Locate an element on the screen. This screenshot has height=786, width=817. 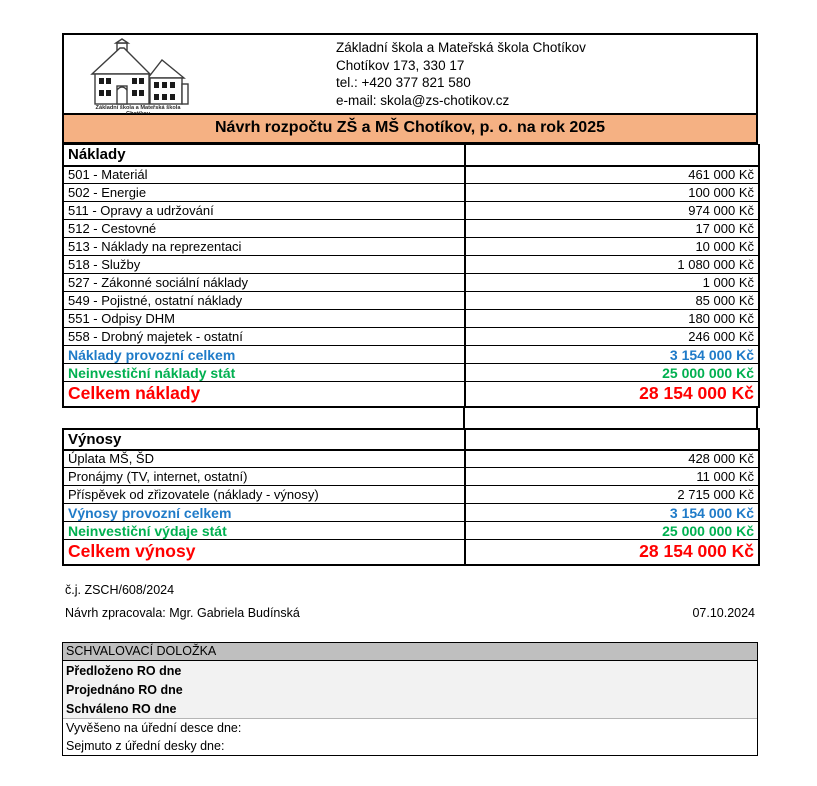
cost-value: 974 000 Kč is located at coordinates (612, 210).